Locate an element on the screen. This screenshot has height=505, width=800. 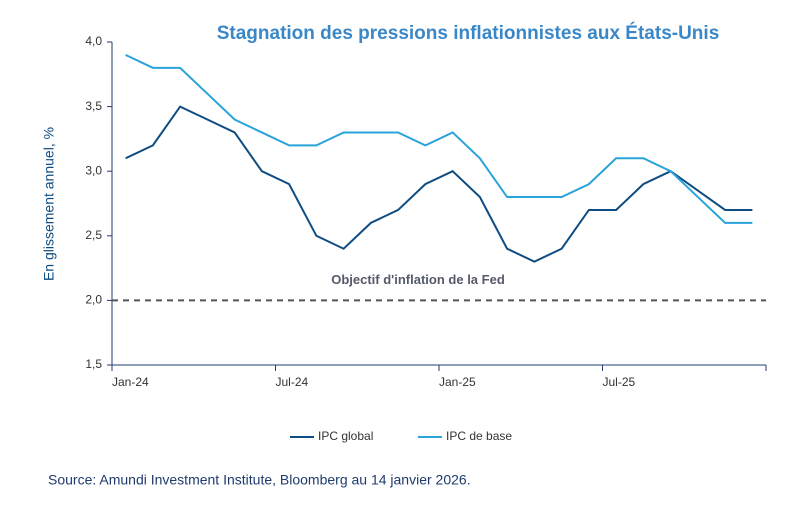
x-tick-label: Jul-24 is located at coordinates (292, 382).